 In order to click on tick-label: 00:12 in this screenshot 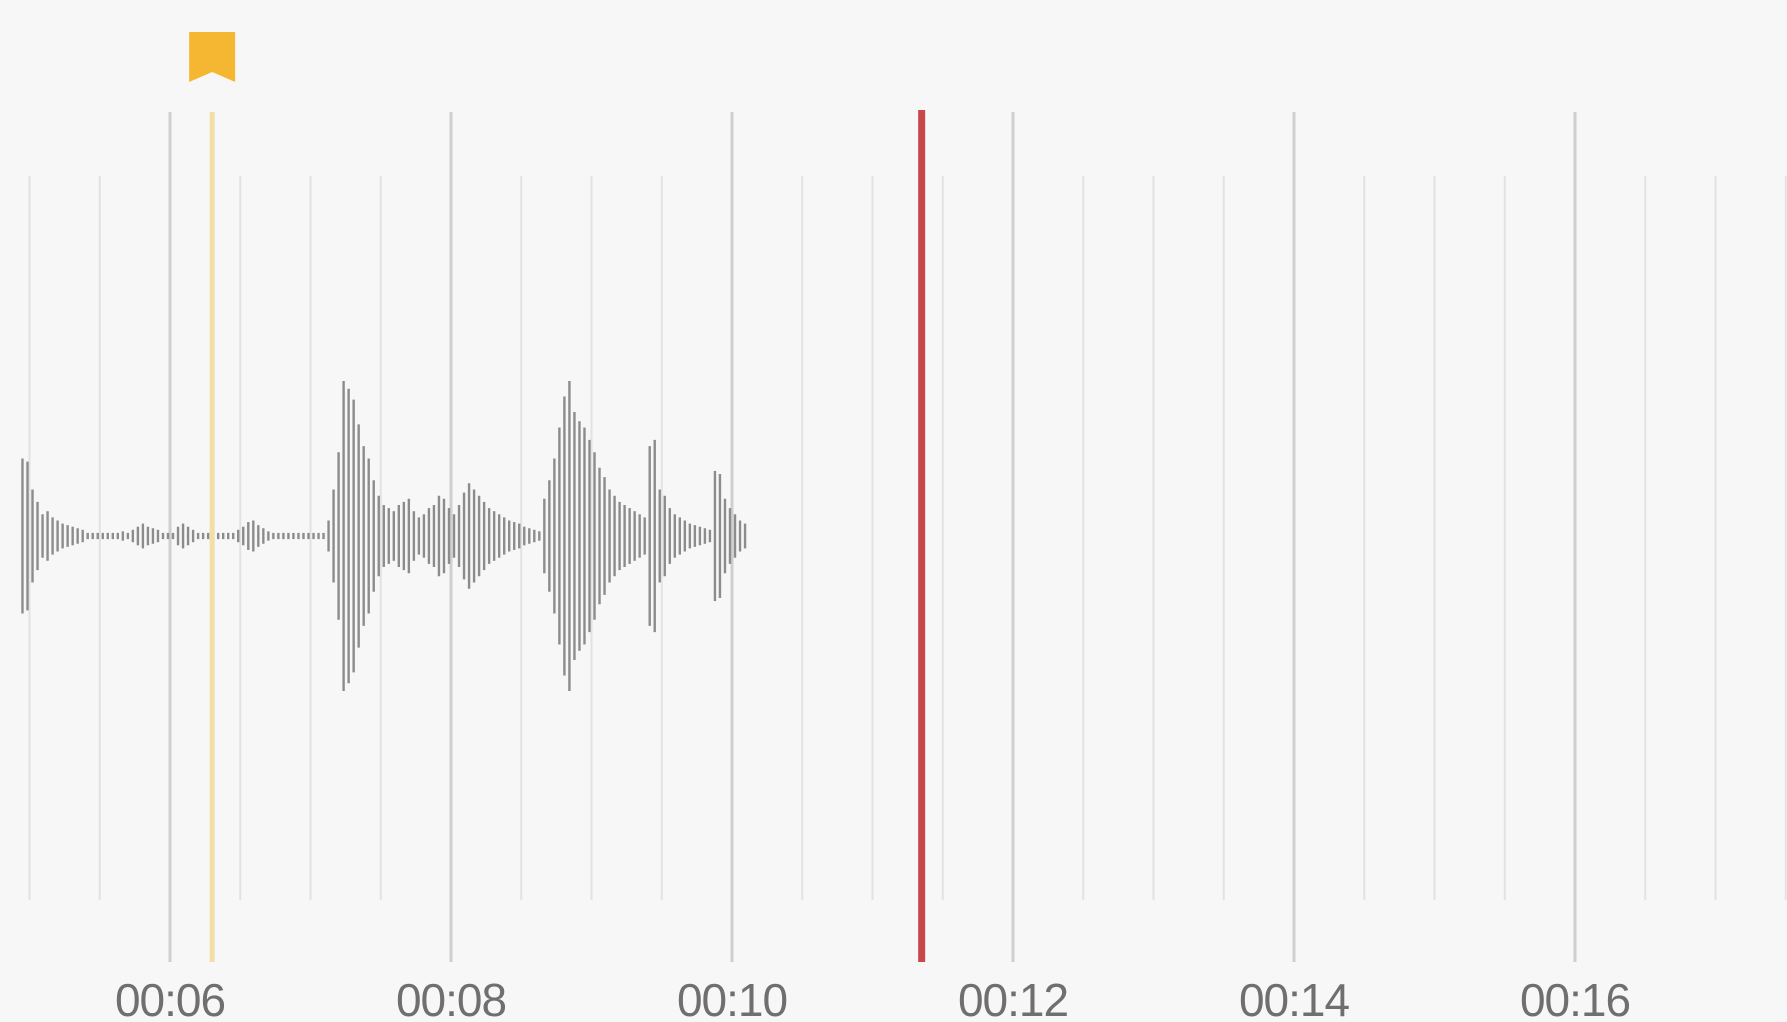, I will do `click(1013, 998)`.